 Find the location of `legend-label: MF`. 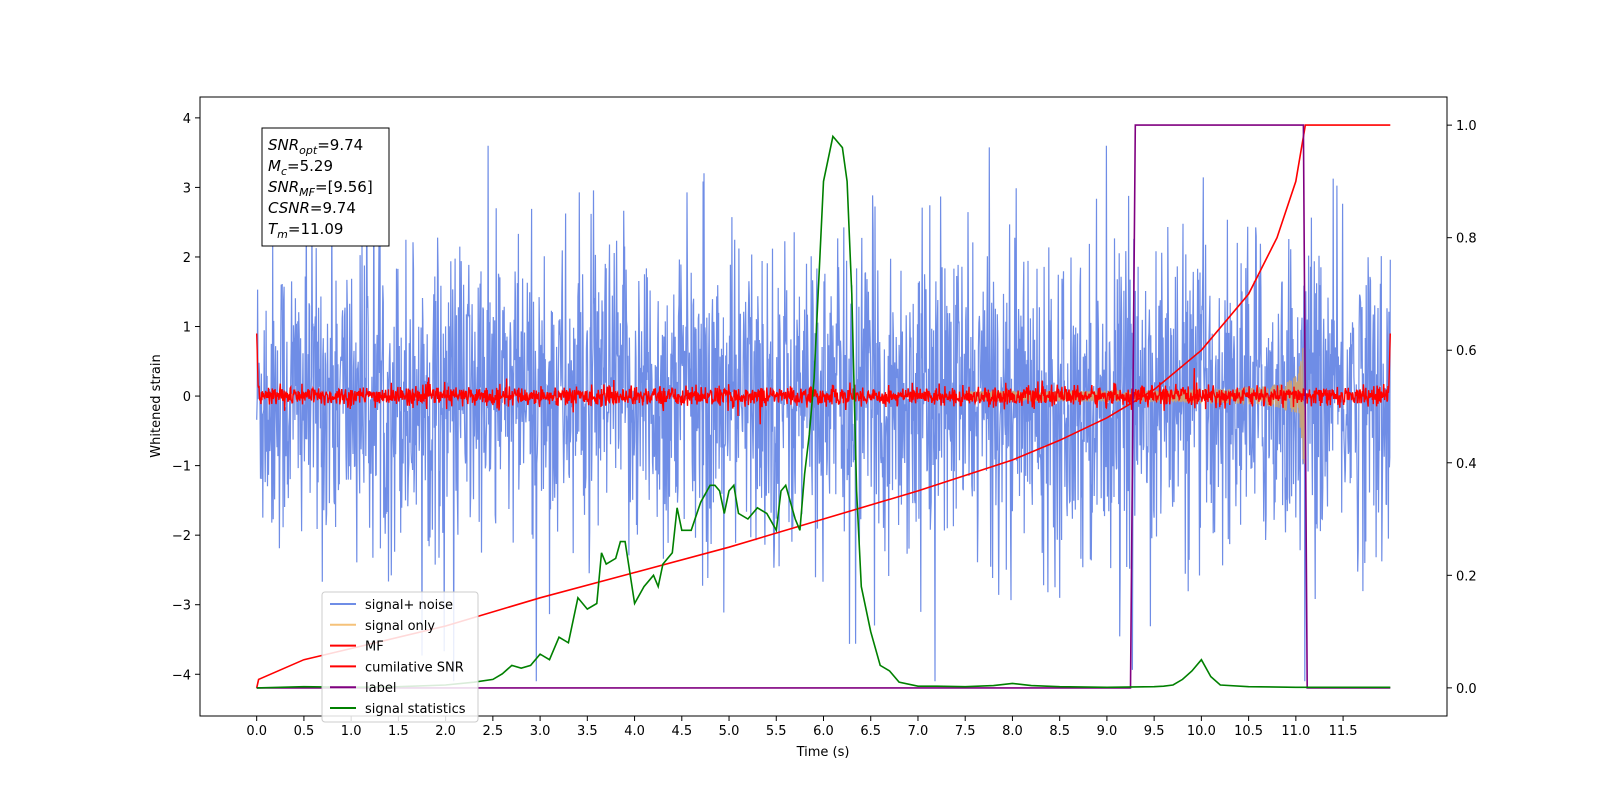

legend-label: MF is located at coordinates (374, 647).